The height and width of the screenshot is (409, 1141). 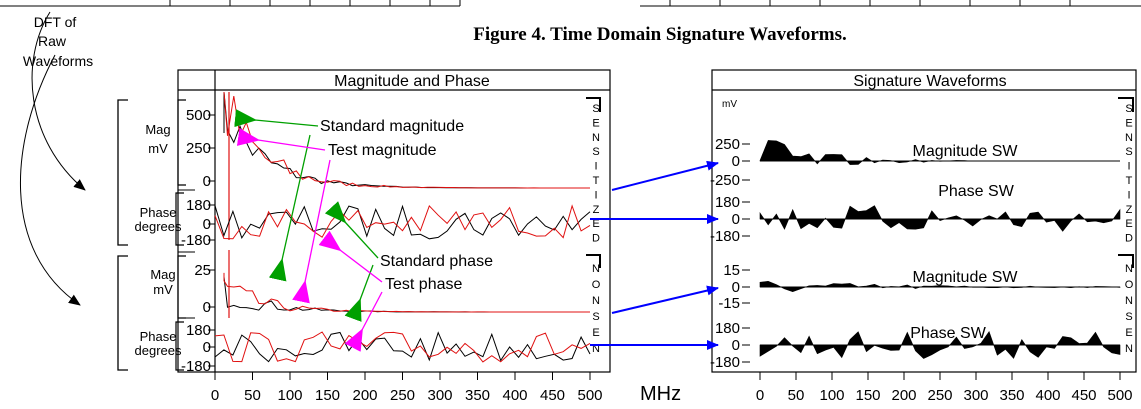 What do you see at coordinates (966, 277) in the screenshot?
I see `signature-label: Magnitude SW` at bounding box center [966, 277].